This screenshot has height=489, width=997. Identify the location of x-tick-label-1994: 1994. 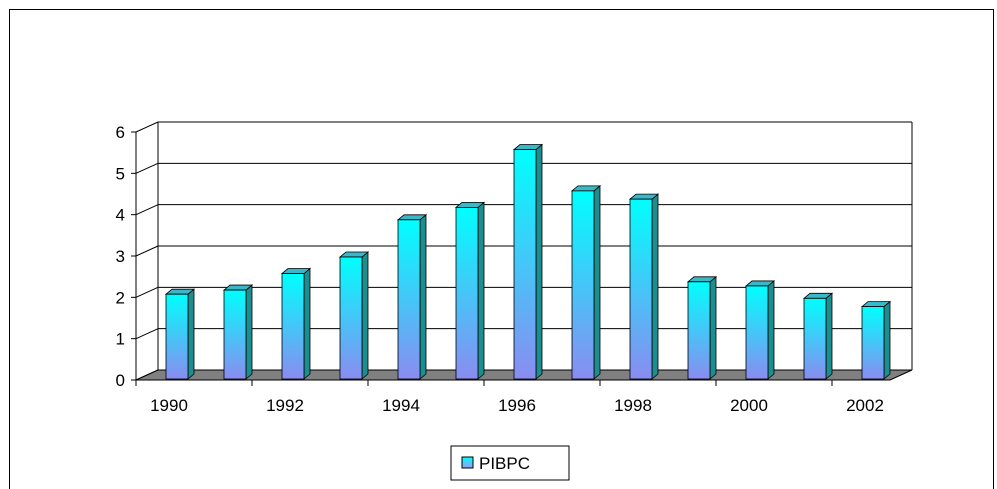
(401, 405).